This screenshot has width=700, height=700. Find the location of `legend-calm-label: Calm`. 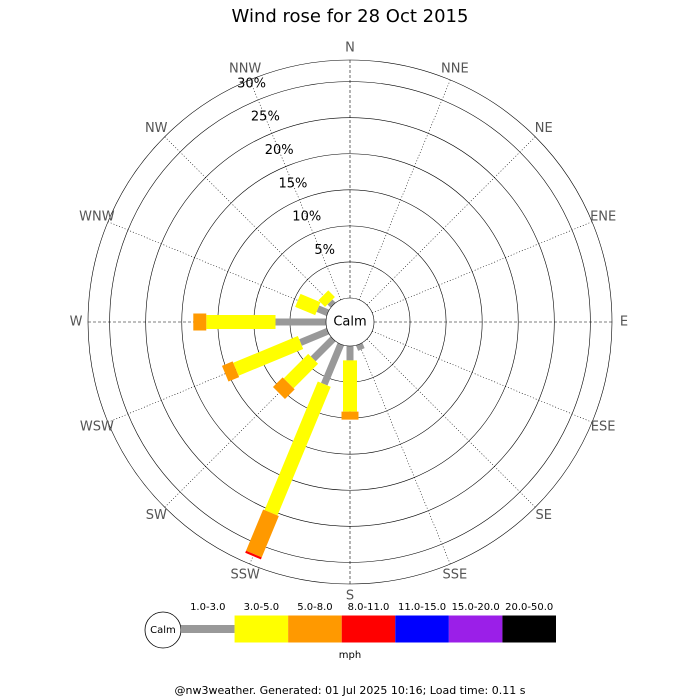

legend-calm-label: Calm is located at coordinates (163, 630).